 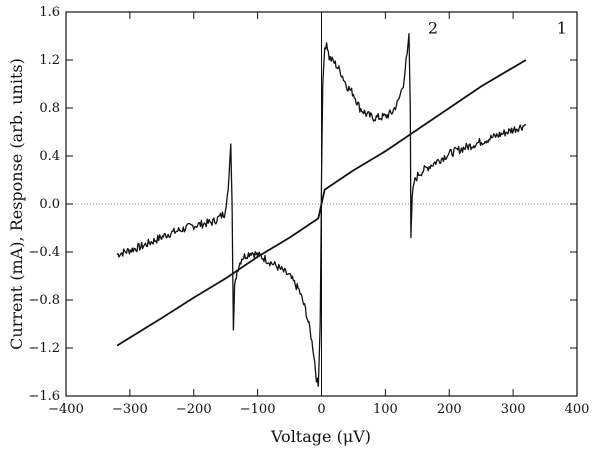 I want to click on y-tick-label: 0.0, so click(x=49, y=204).